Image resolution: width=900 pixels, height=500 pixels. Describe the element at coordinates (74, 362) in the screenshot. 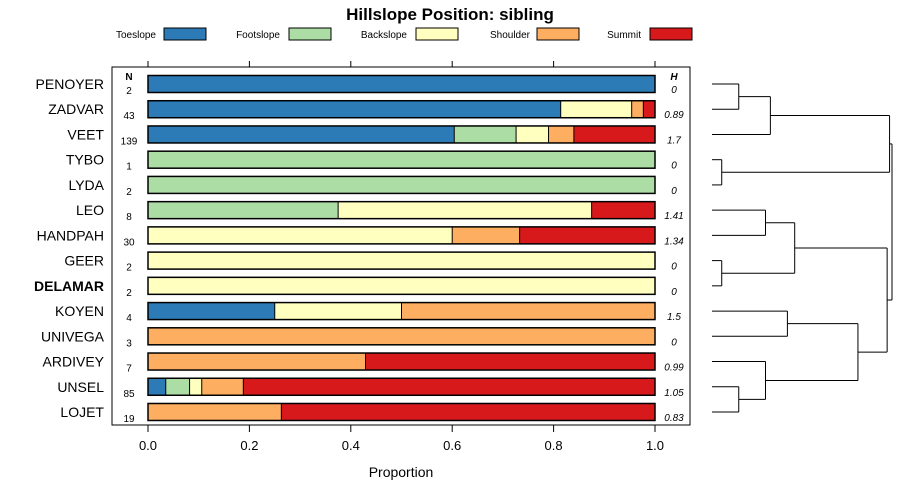

I see `row-label-ardivey: ARDIVEY` at that location.